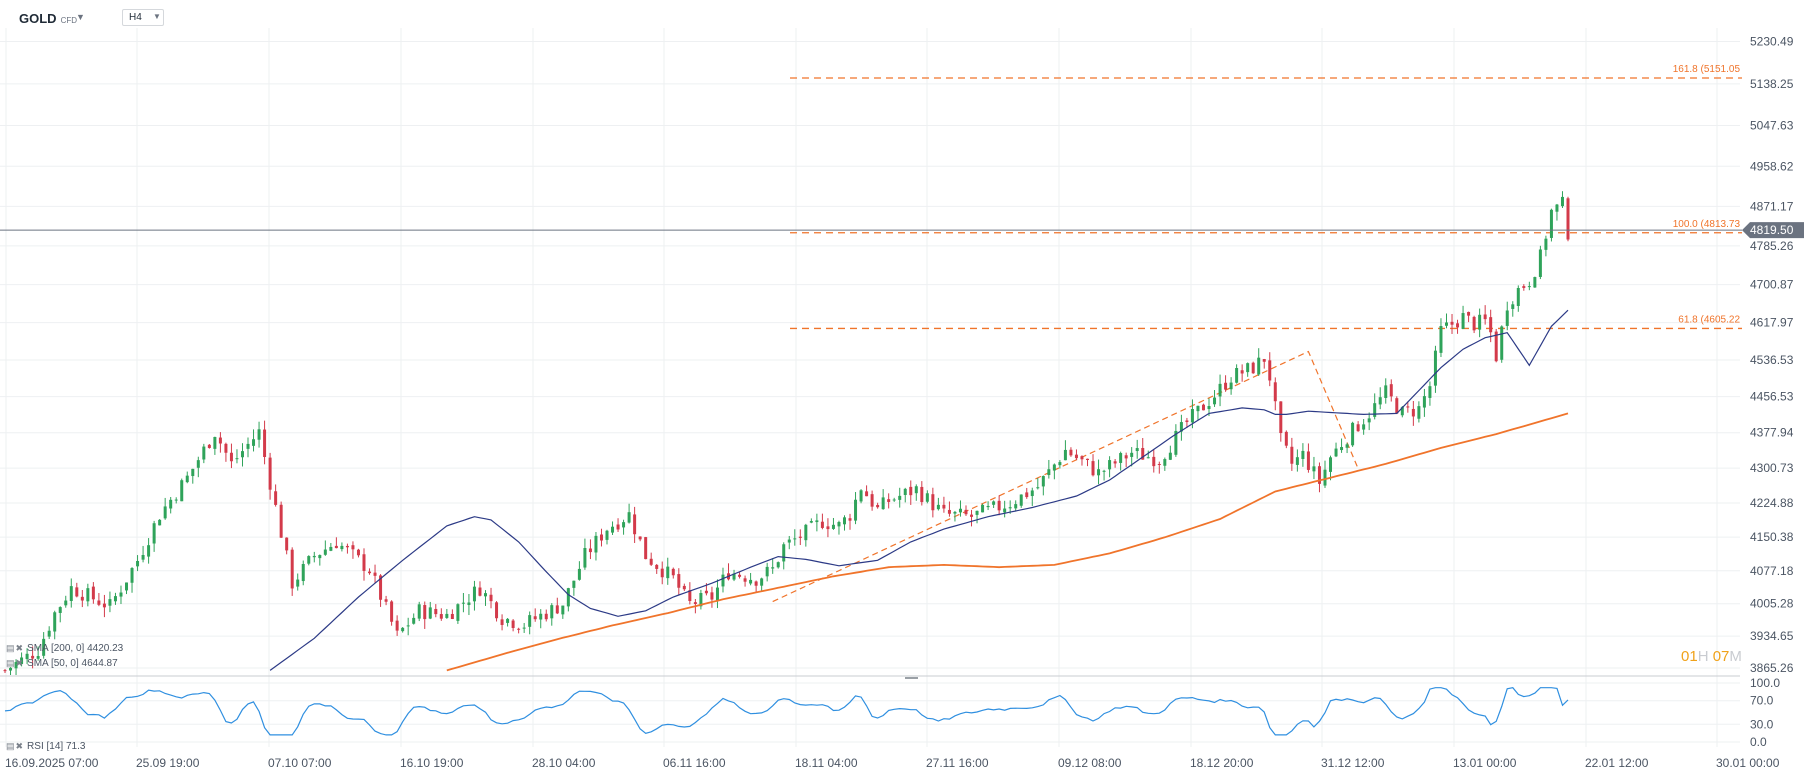  I want to click on y-tick-label: 4785.26, so click(1772, 246).